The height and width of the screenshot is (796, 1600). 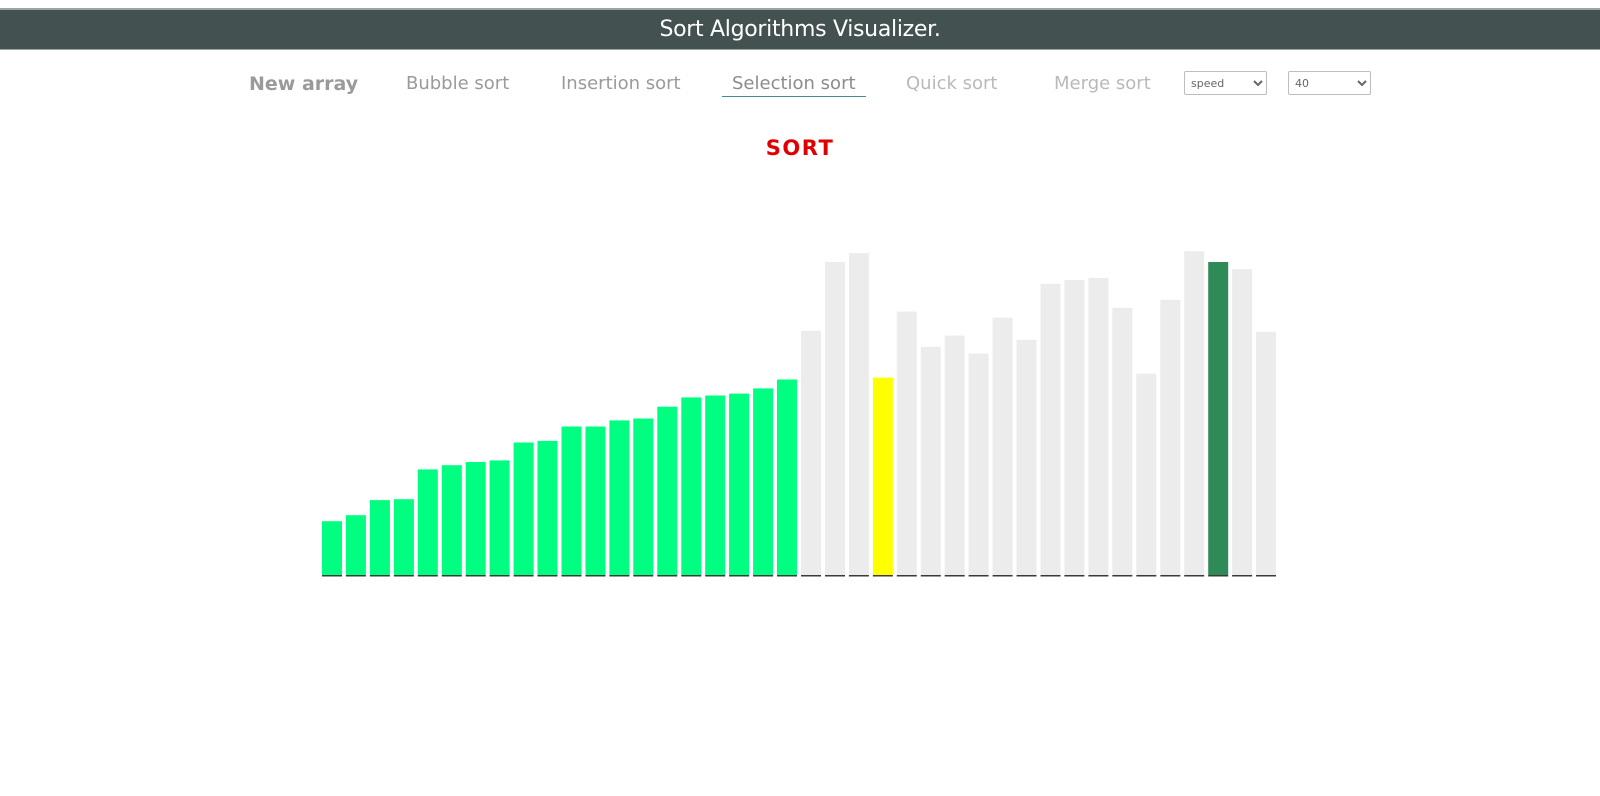 What do you see at coordinates (1225, 83) in the screenshot?
I see `speed-select: speed` at bounding box center [1225, 83].